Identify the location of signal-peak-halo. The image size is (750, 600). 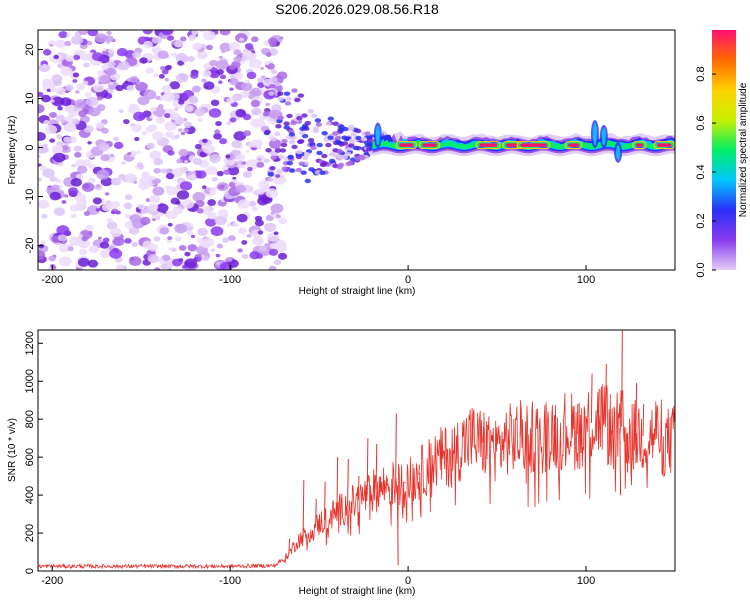
(406, 145).